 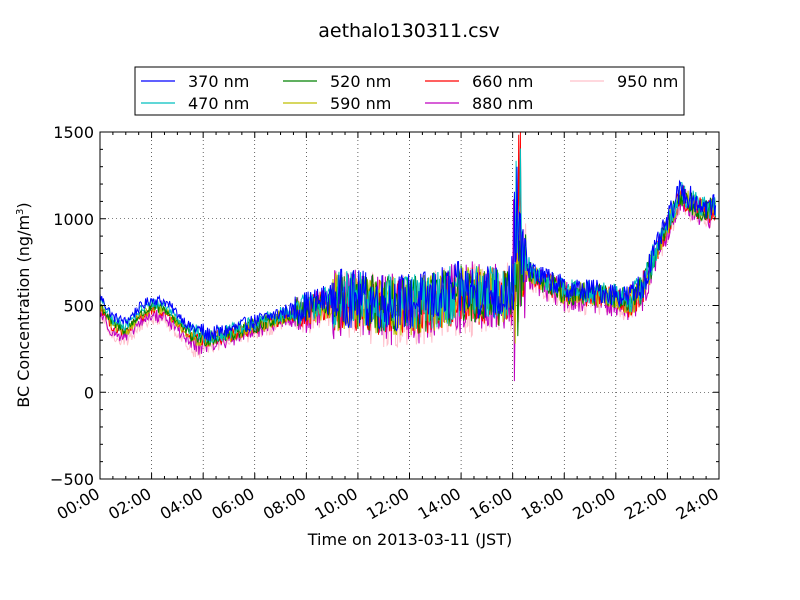 What do you see at coordinates (645, 504) in the screenshot?
I see `x-tick-label: 22:00` at bounding box center [645, 504].